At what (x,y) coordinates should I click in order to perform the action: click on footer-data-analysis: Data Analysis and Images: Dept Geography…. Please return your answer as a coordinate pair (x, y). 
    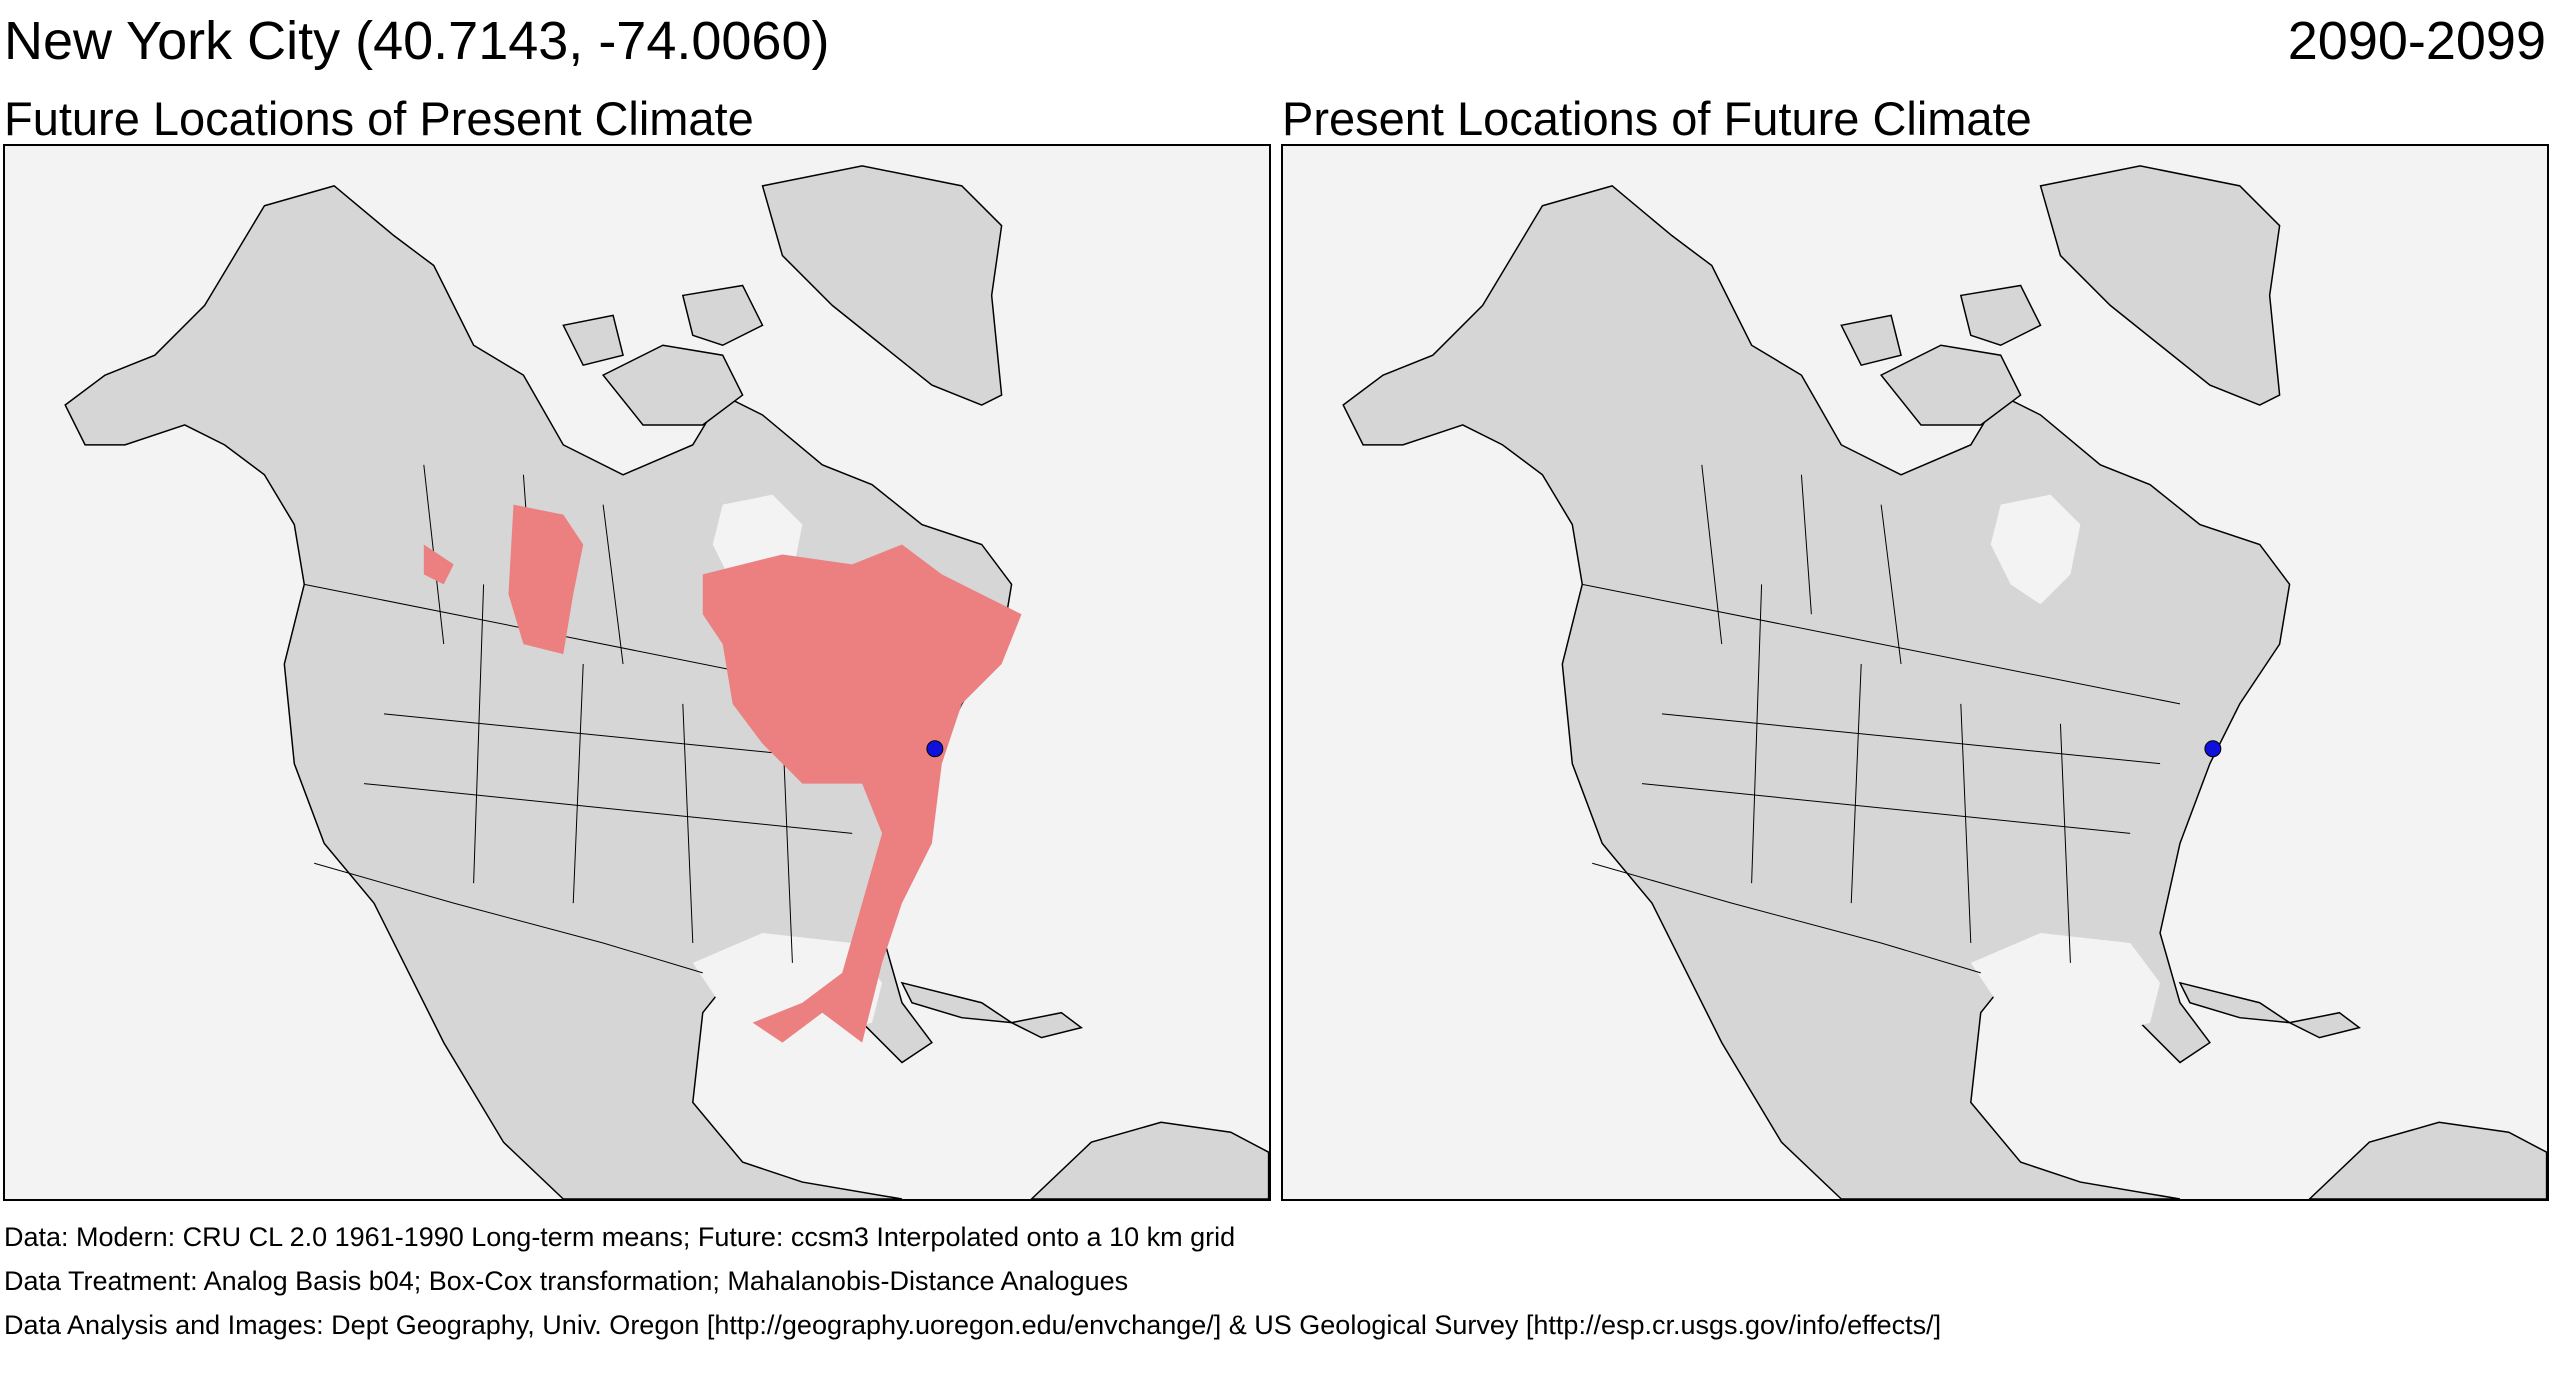
    Looking at the image, I should click on (973, 1325).